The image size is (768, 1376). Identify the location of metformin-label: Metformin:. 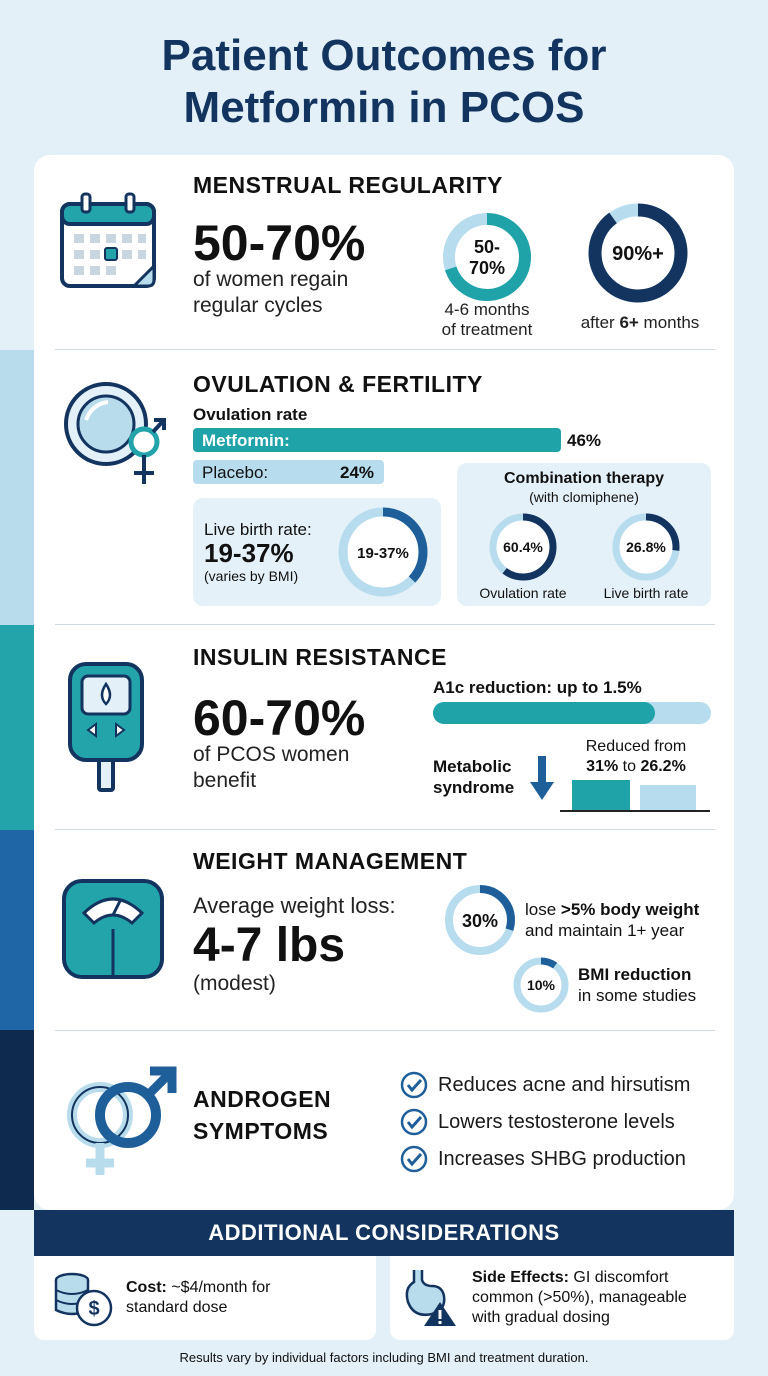
(246, 440).